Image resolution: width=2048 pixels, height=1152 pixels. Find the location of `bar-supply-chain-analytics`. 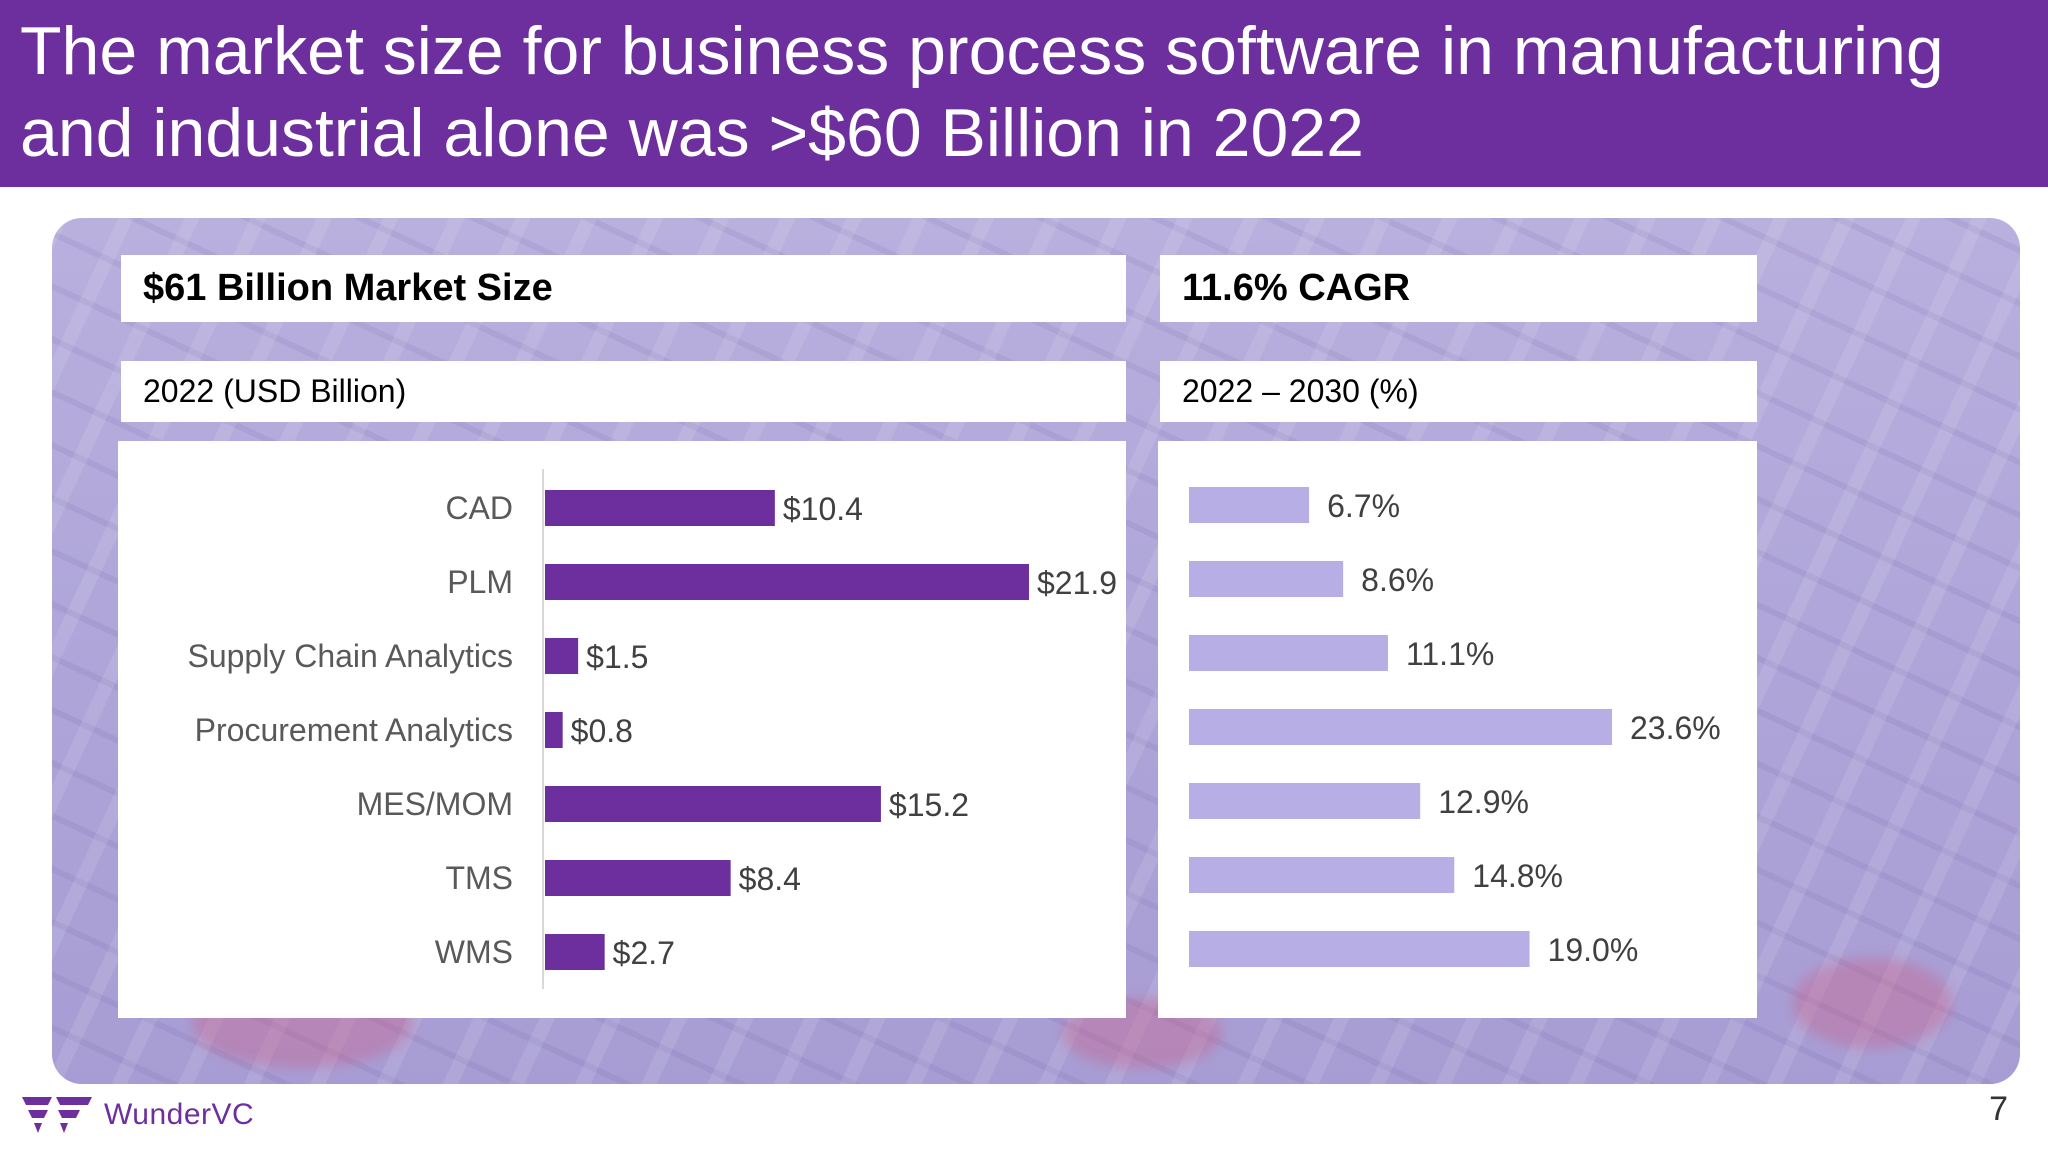

bar-supply-chain-analytics is located at coordinates (562, 656).